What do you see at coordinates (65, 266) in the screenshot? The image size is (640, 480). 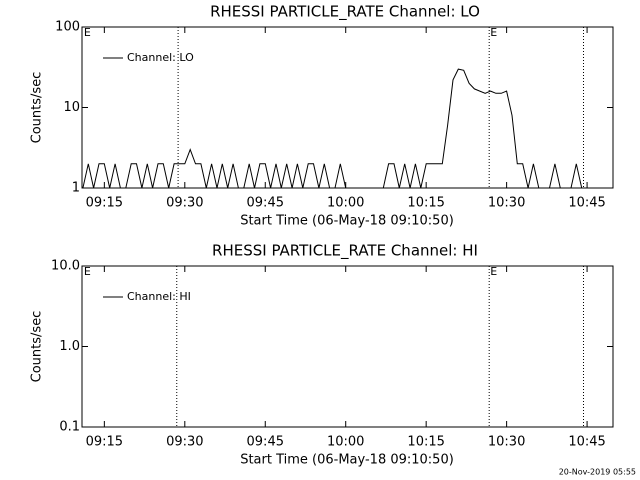 I see `y-tick-label: 10.0` at bounding box center [65, 266].